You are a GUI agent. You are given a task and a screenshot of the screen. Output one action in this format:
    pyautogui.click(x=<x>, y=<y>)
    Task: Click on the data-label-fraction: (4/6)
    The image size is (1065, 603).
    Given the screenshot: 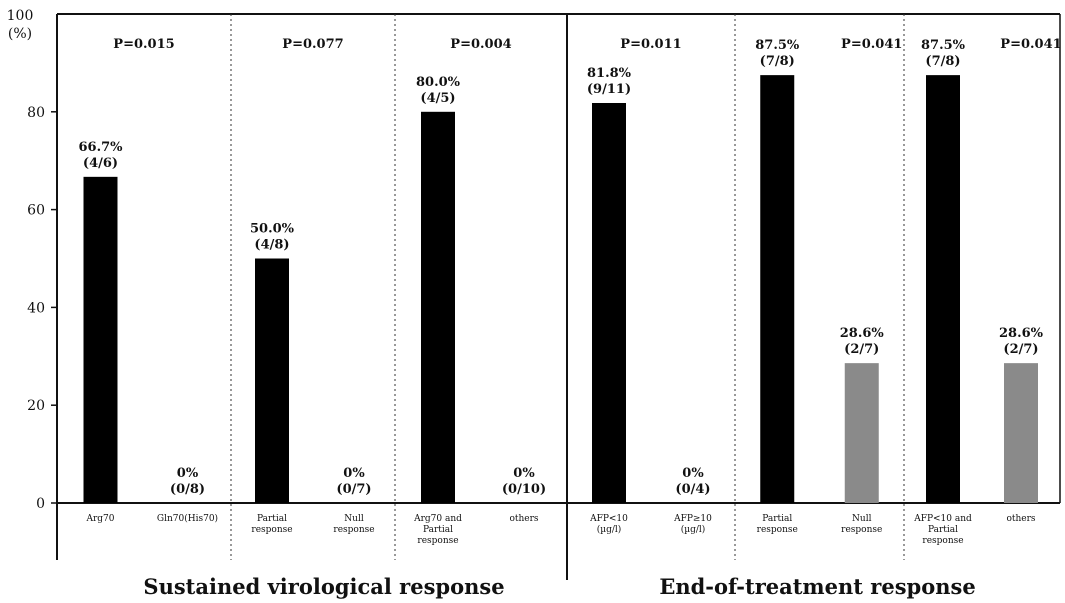 What is the action you would take?
    pyautogui.click(x=100, y=163)
    